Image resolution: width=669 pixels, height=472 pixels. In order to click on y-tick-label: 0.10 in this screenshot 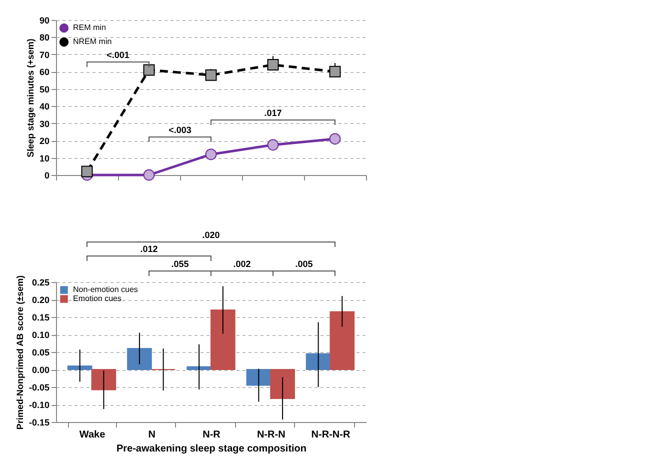, I will do `click(41, 335)`.